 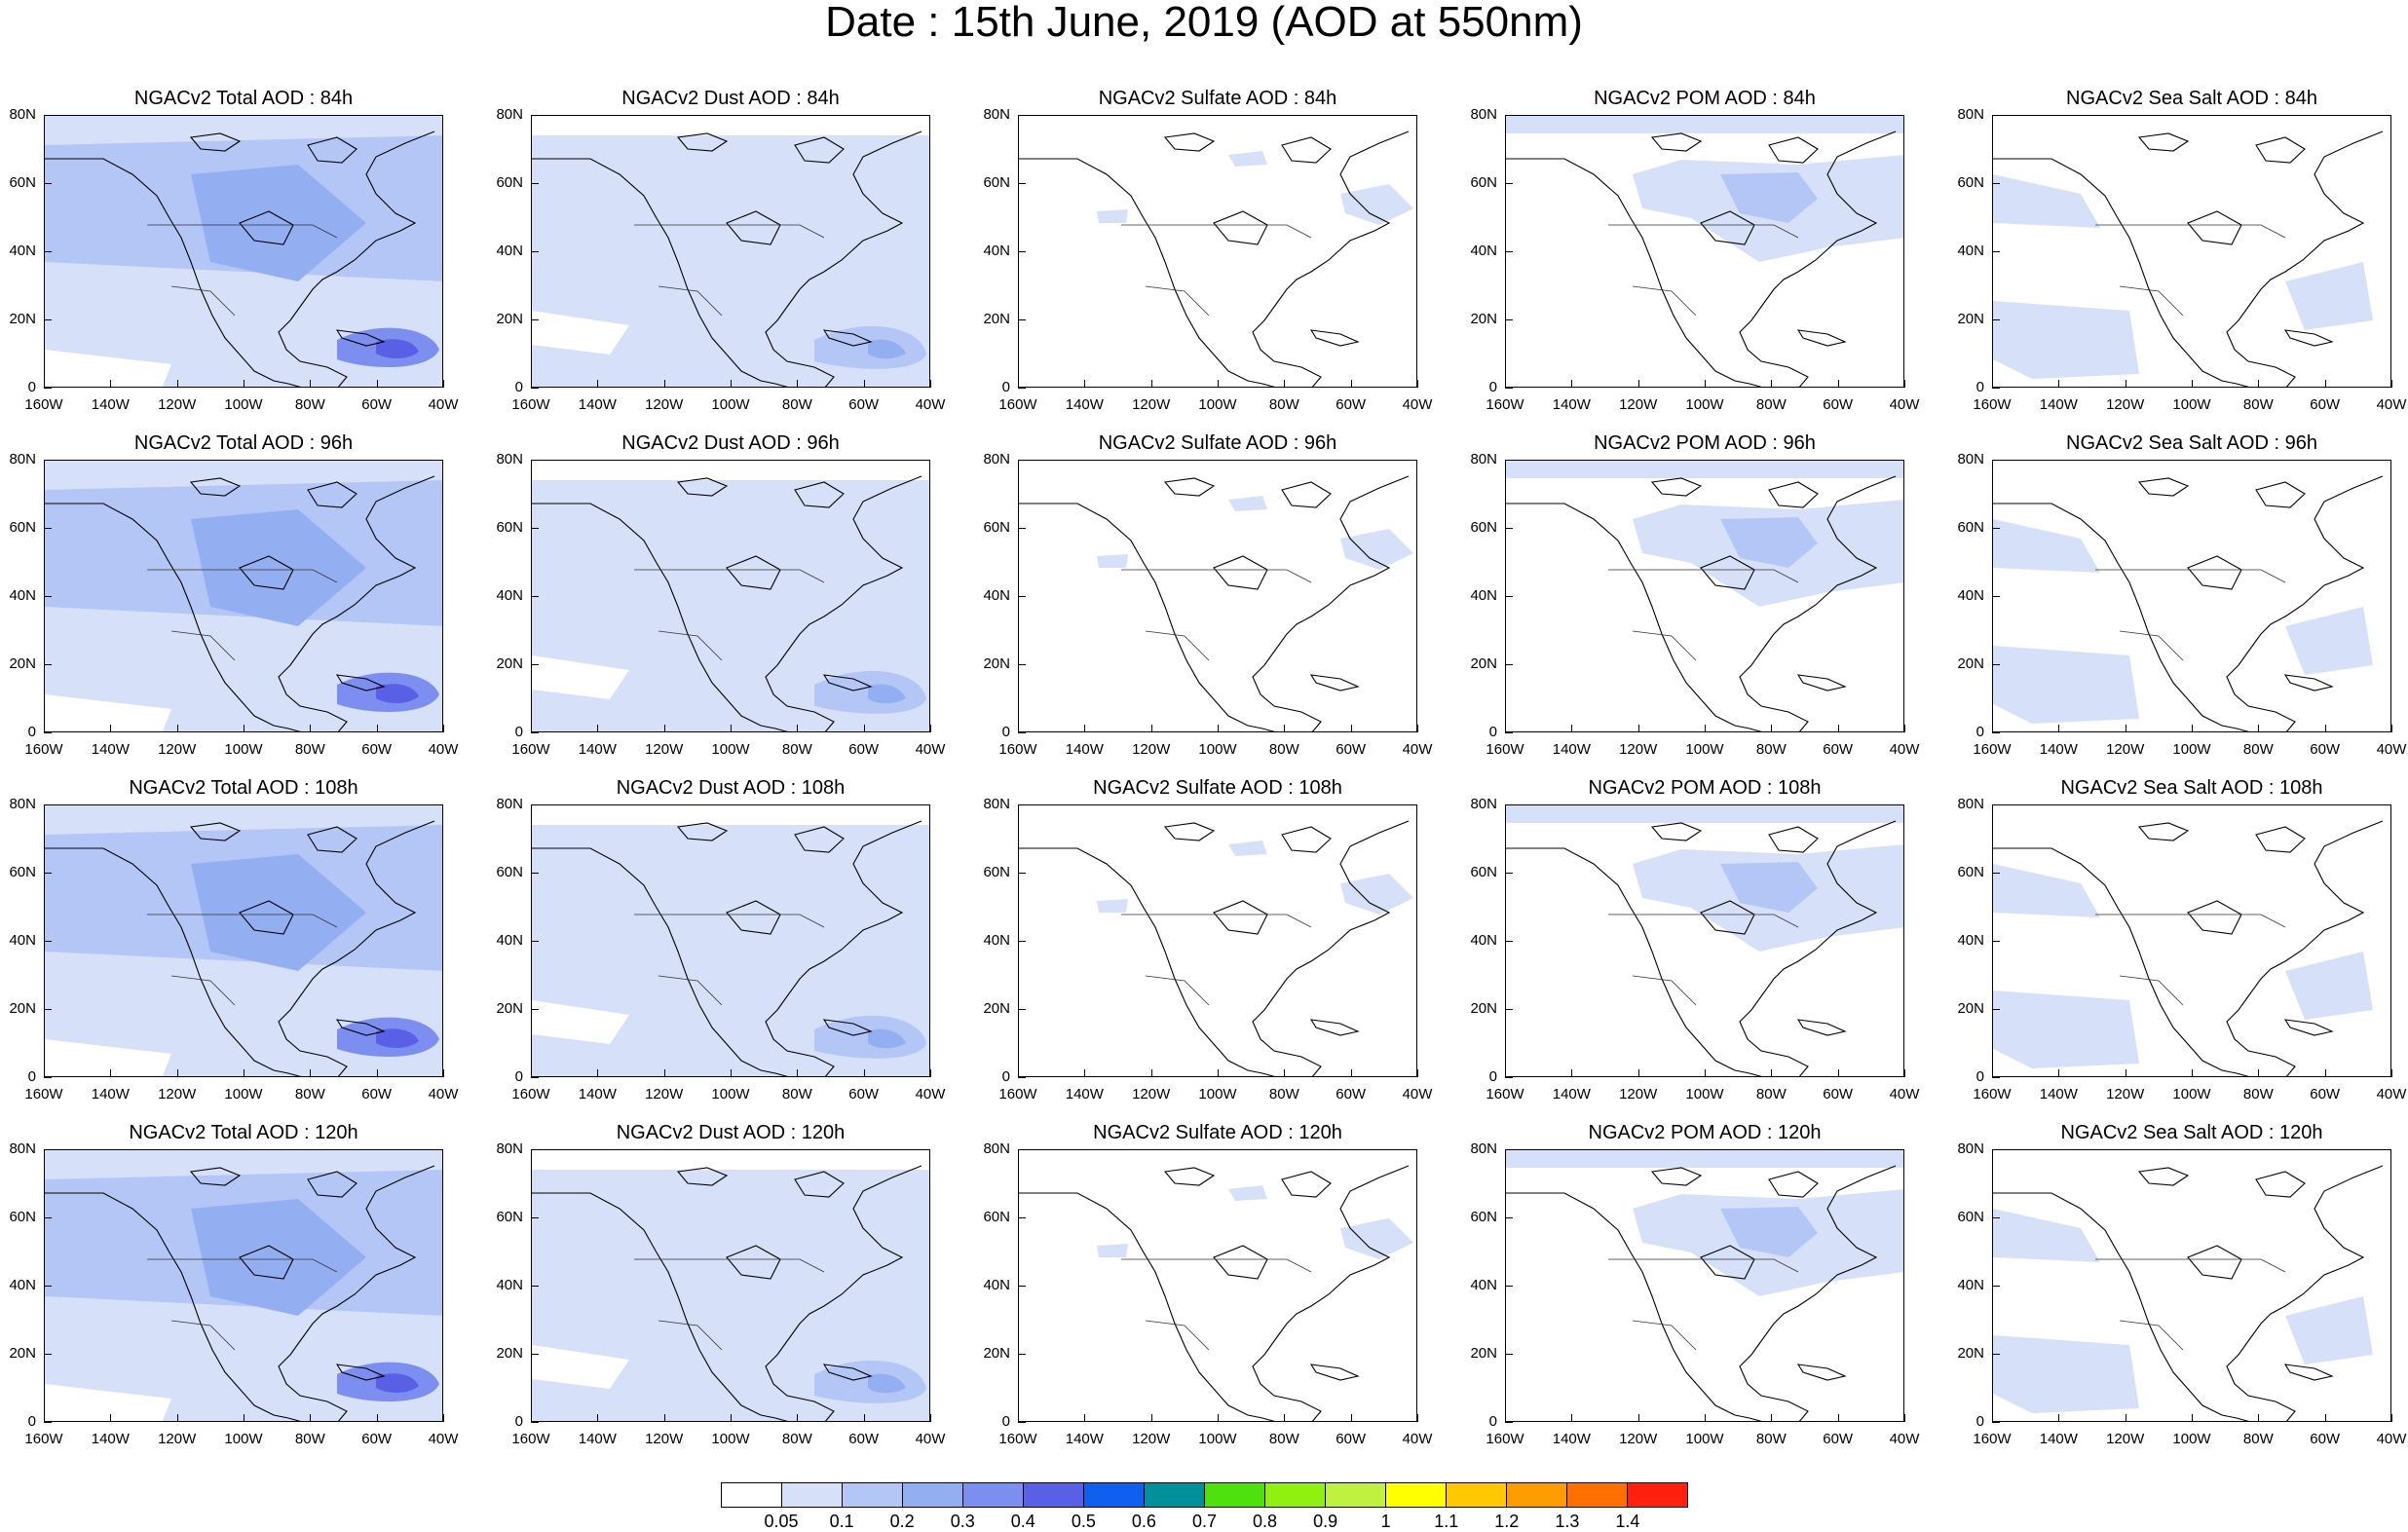 What do you see at coordinates (1385, 1521) in the screenshot?
I see `colorbar-tick-label: 1` at bounding box center [1385, 1521].